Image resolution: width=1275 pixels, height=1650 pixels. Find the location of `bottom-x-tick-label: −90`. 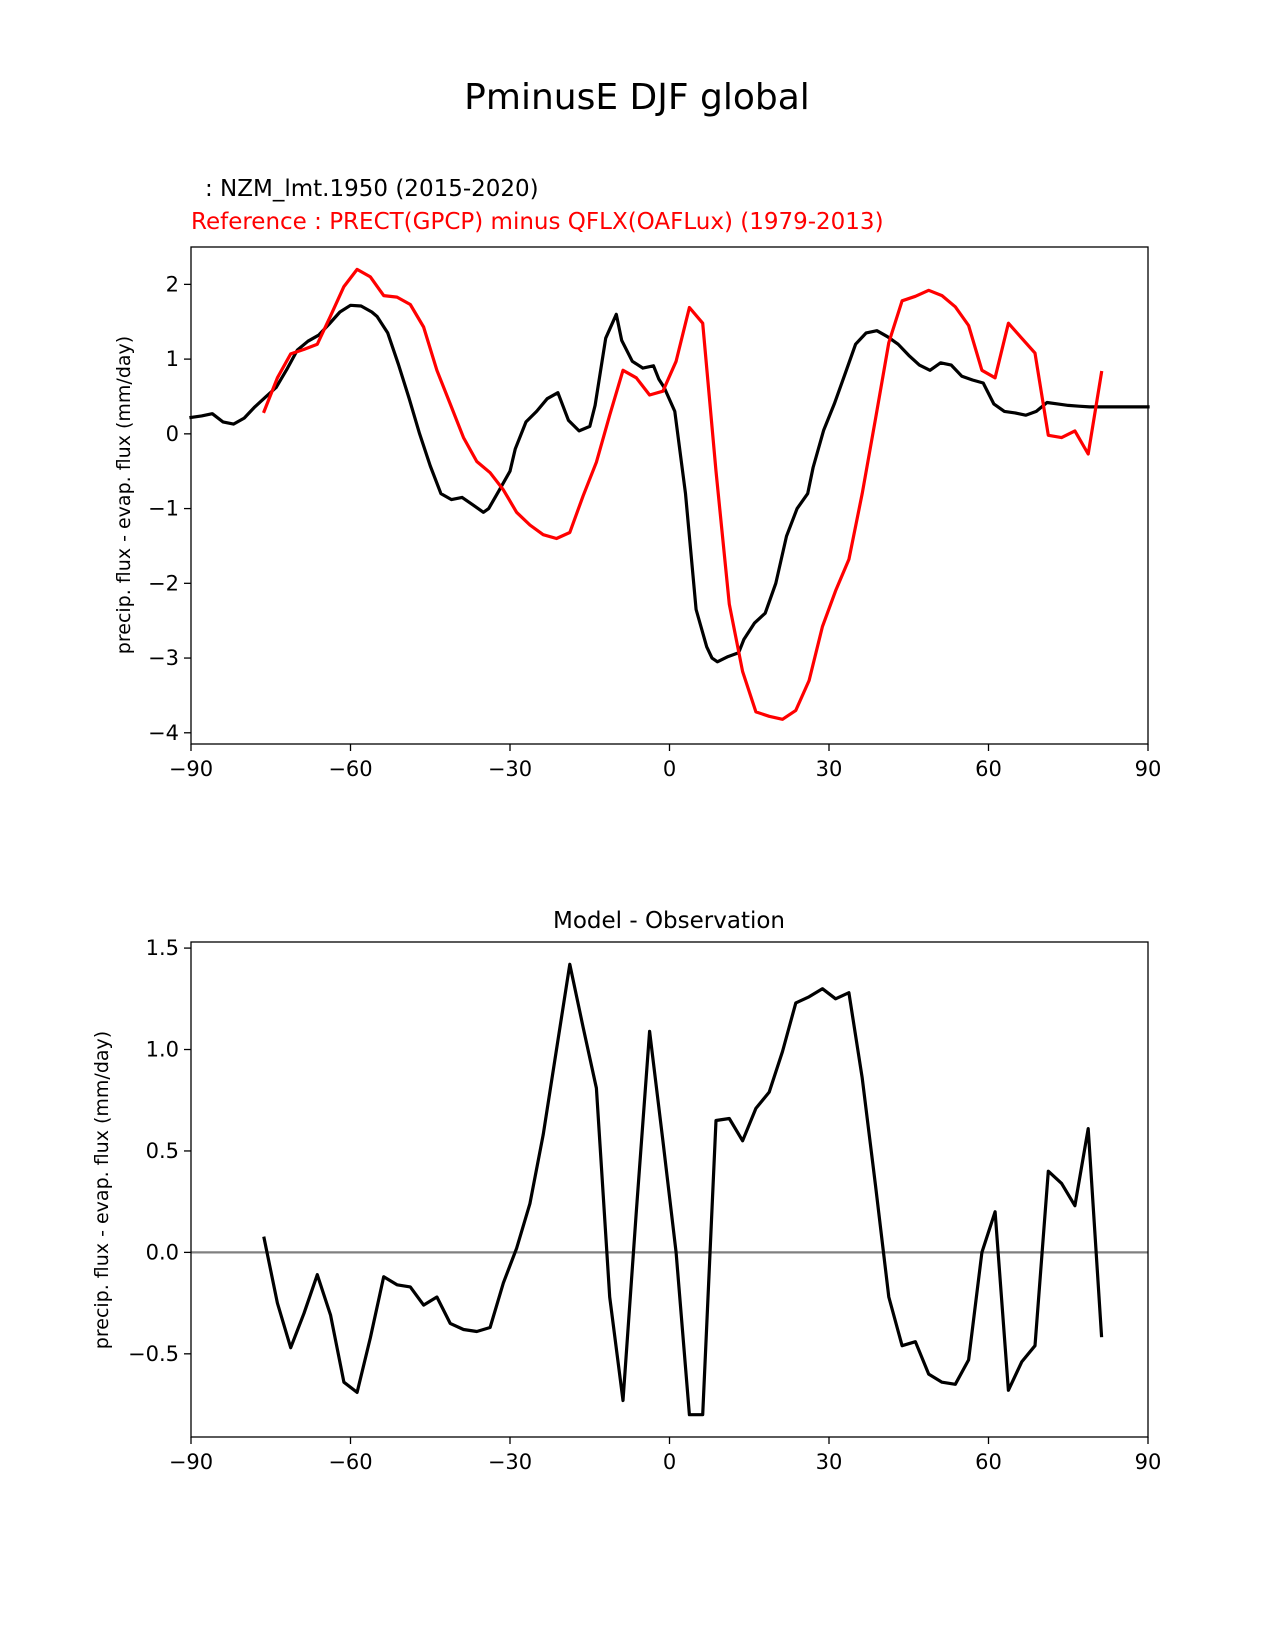

bottom-x-tick-label: −90 is located at coordinates (191, 1462).